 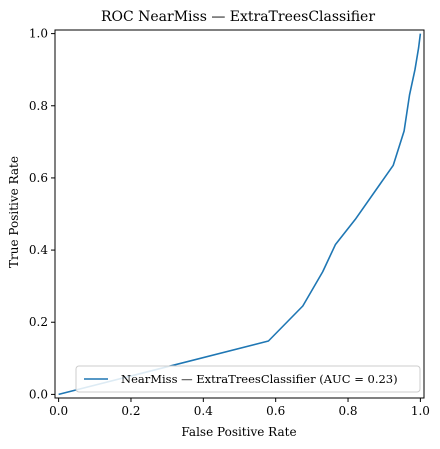 I want to click on x-tick-label: 1.0, so click(x=420, y=411).